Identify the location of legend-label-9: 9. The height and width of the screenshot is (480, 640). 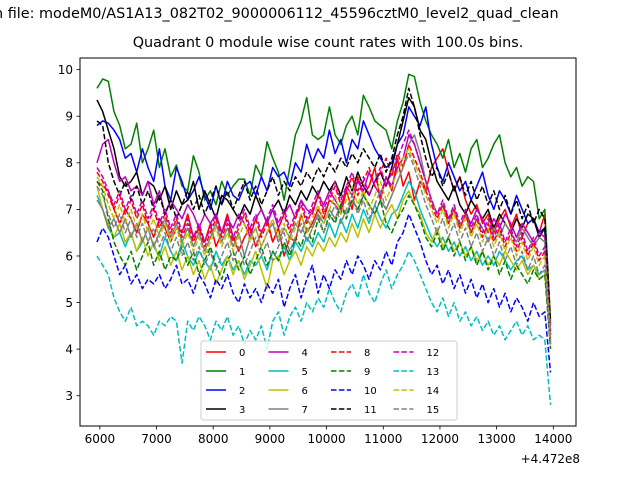
(367, 372).